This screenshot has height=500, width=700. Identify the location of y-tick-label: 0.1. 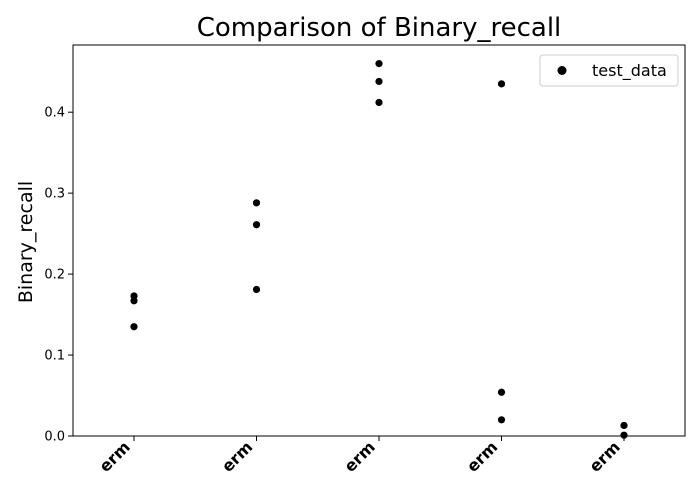
(54, 356).